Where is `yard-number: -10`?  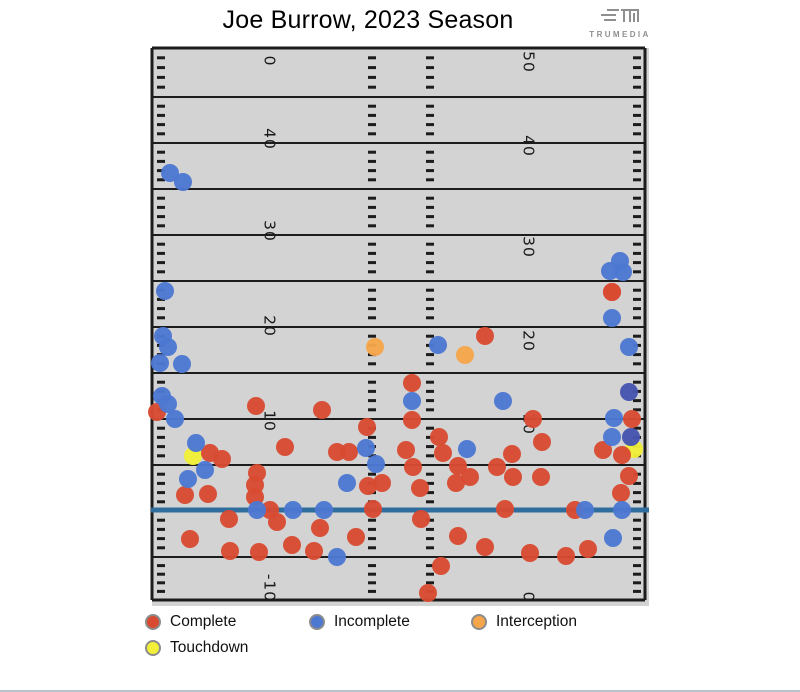 yard-number: -10 is located at coordinates (270, 588).